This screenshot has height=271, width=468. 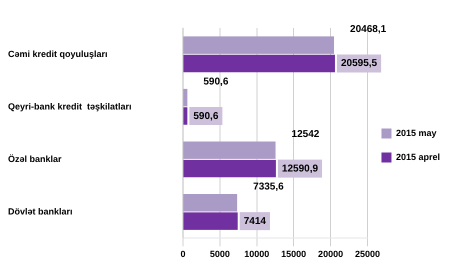 What do you see at coordinates (416, 133) in the screenshot?
I see `legend-label: 2015 may` at bounding box center [416, 133].